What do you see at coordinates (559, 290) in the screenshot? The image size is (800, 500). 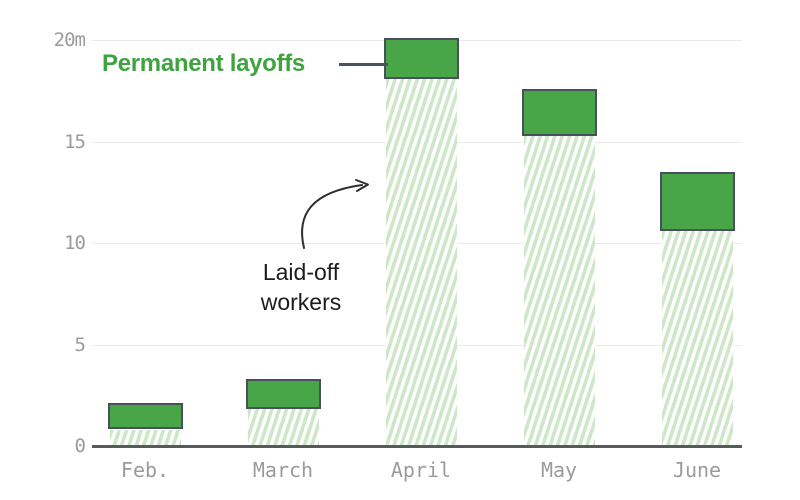 I see `bar-hatched-laidoff-May` at bounding box center [559, 290].